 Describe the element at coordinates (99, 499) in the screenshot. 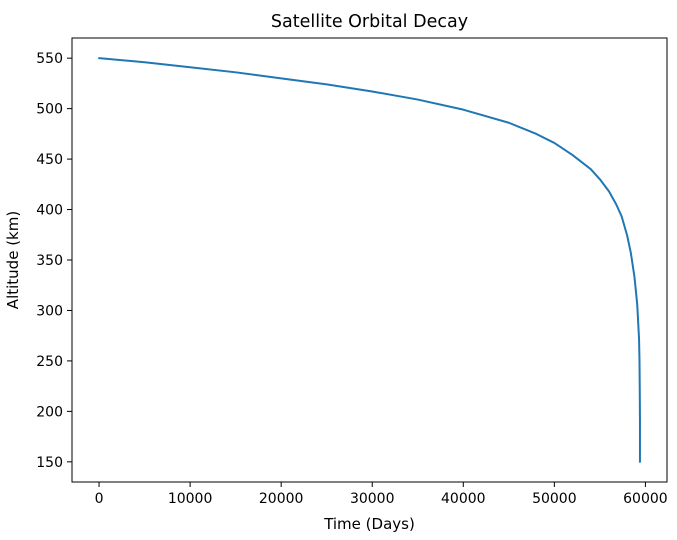

I see `x-tick-label: 0` at that location.